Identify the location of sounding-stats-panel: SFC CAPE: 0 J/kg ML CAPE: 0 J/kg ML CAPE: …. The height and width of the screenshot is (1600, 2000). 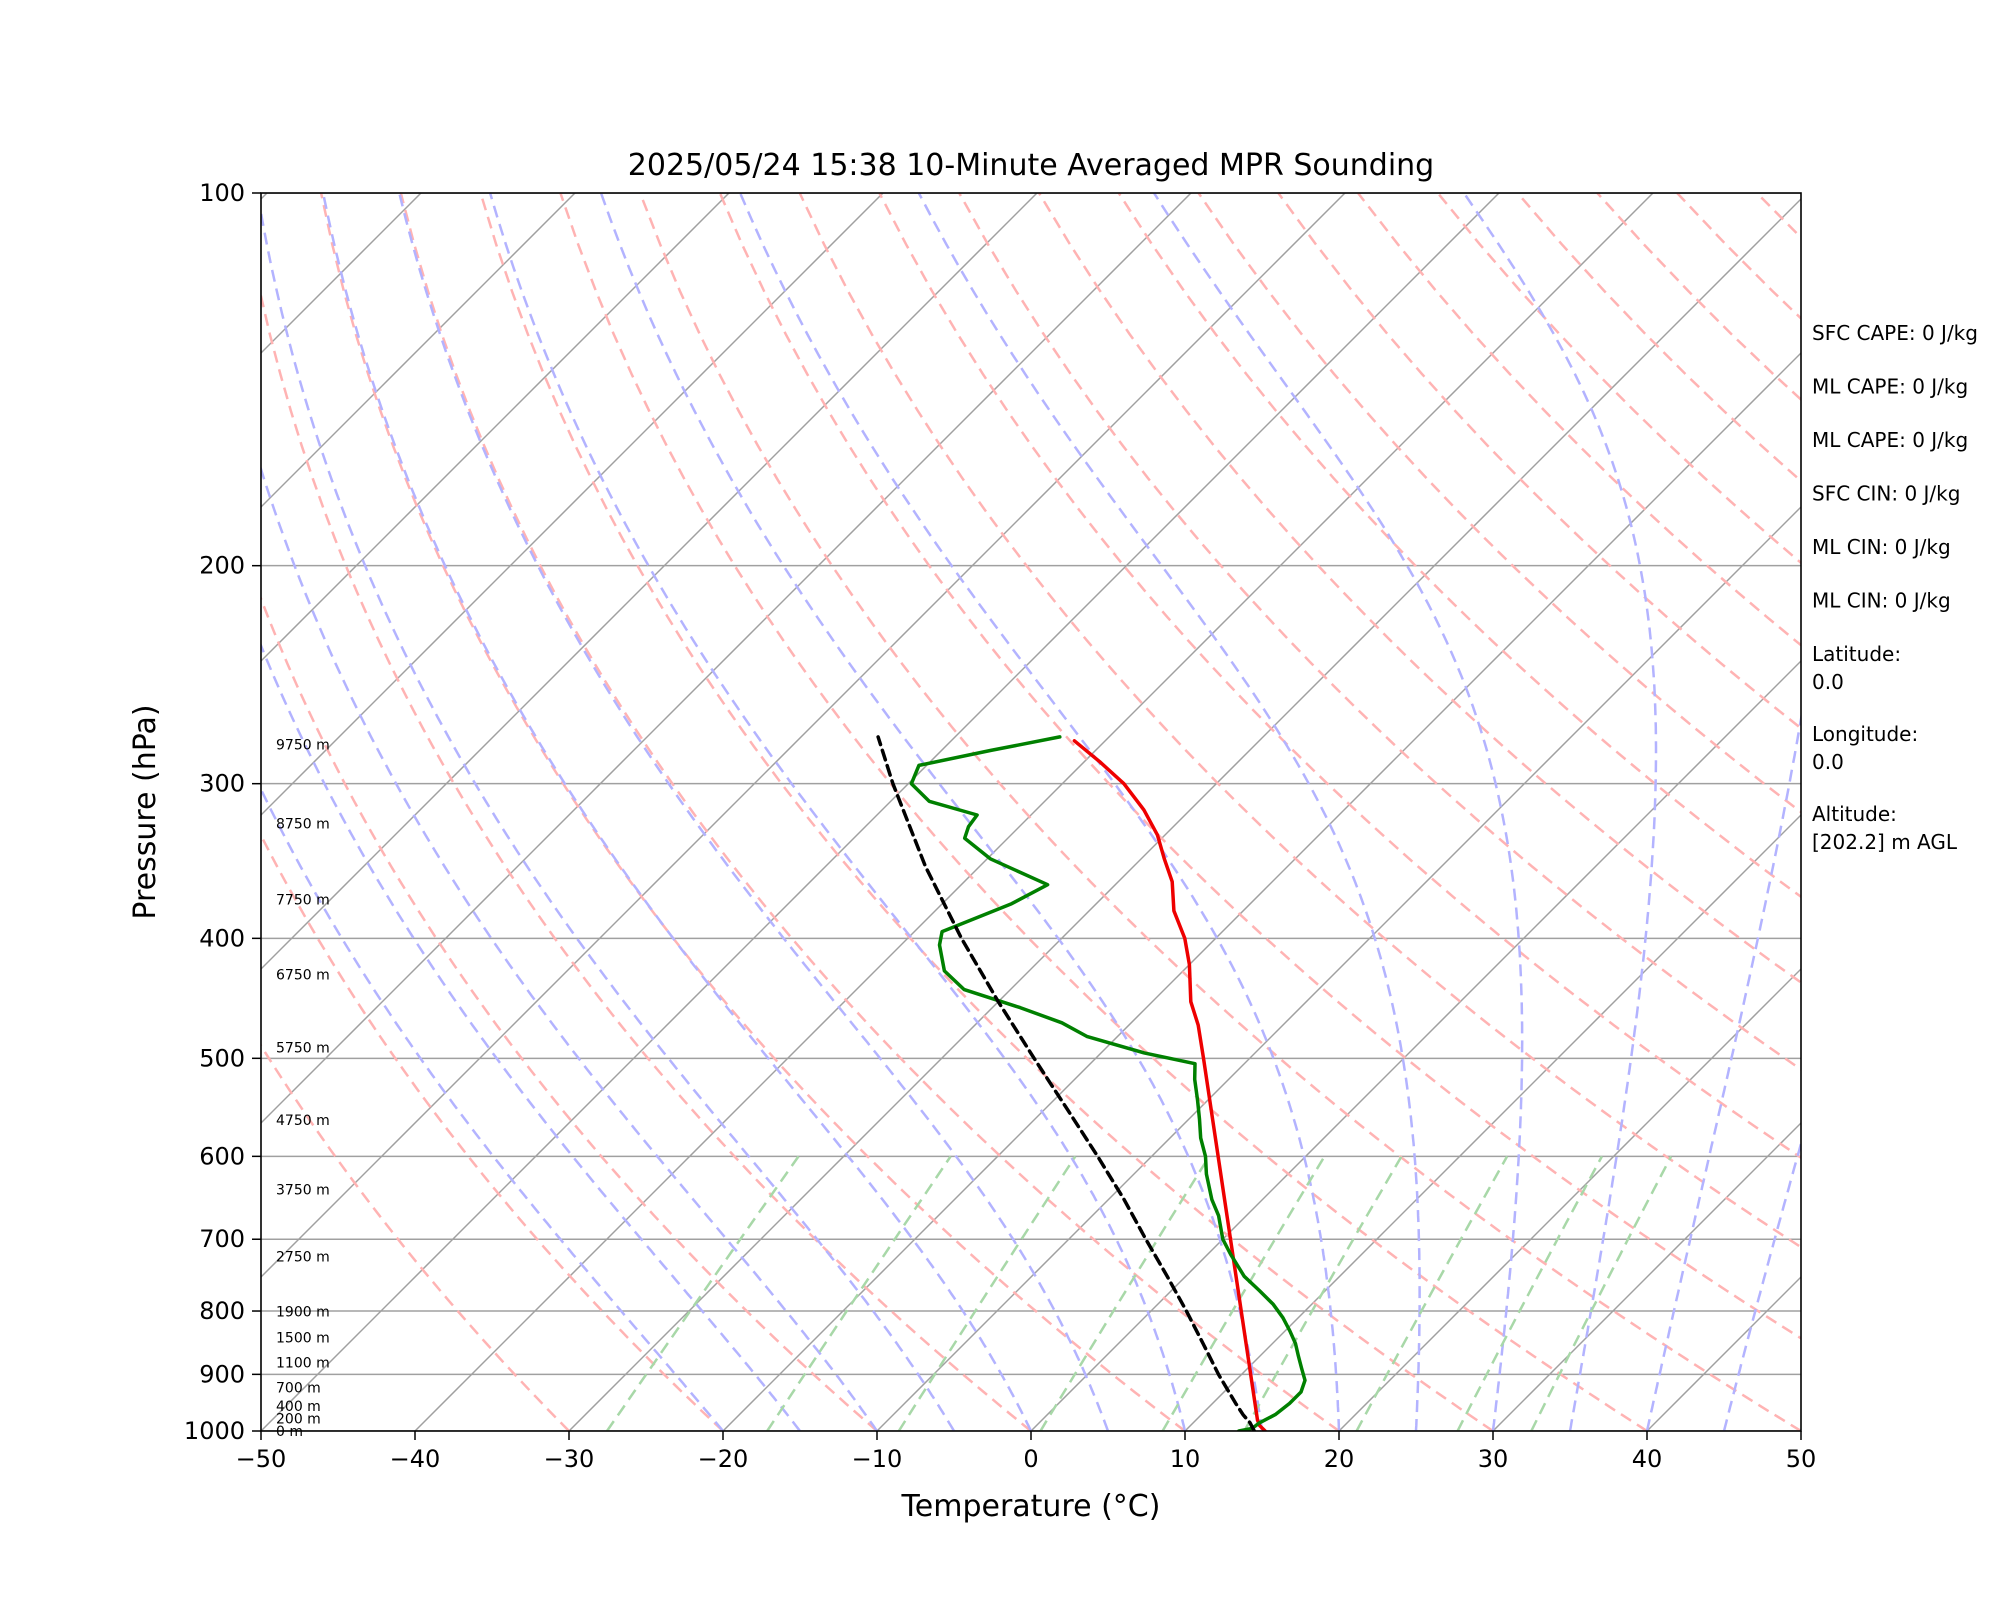
(1895, 587).